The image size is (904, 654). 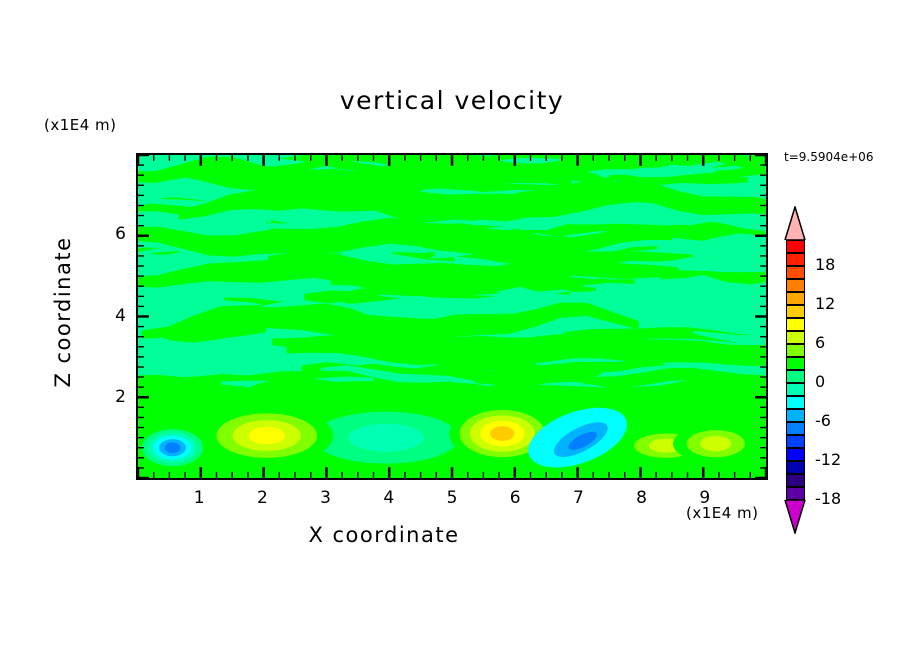 What do you see at coordinates (578, 498) in the screenshot?
I see `x-tick-label: 7` at bounding box center [578, 498].